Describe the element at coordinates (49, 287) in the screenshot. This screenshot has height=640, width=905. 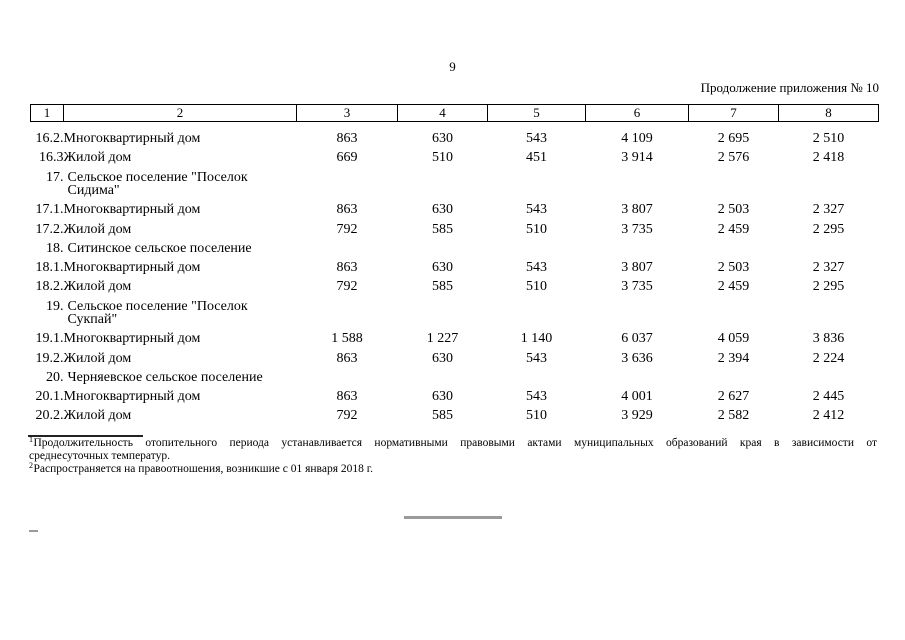
I see `row-number: 18.2.` at that location.